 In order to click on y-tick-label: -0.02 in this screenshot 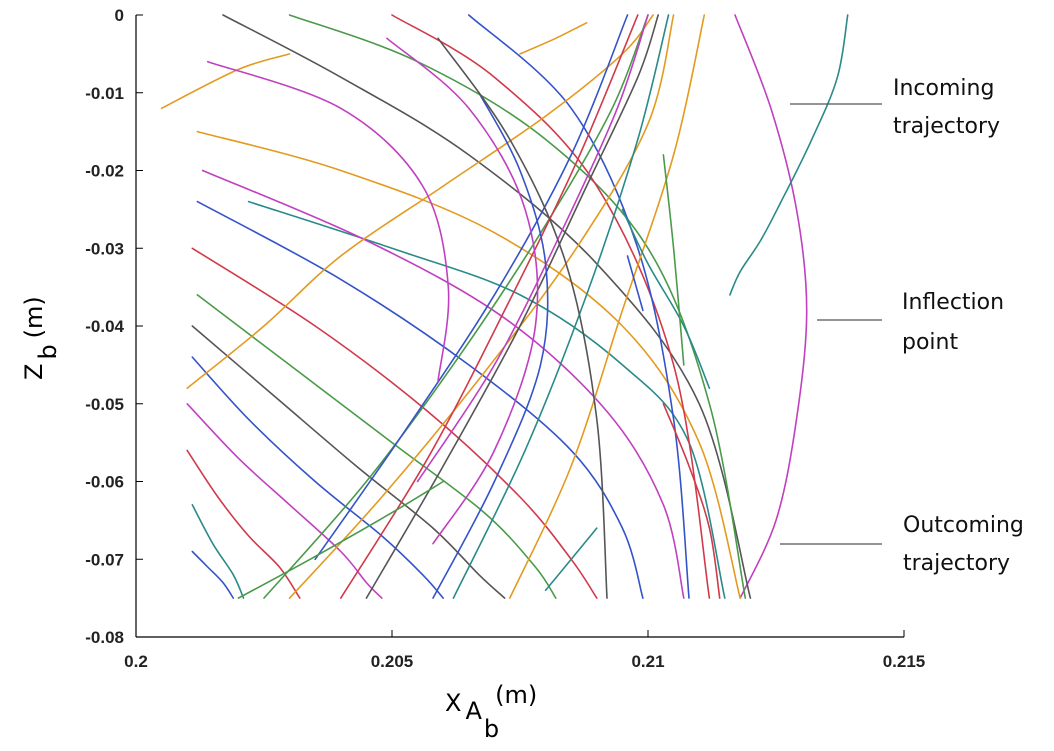, I will do `click(104, 171)`.